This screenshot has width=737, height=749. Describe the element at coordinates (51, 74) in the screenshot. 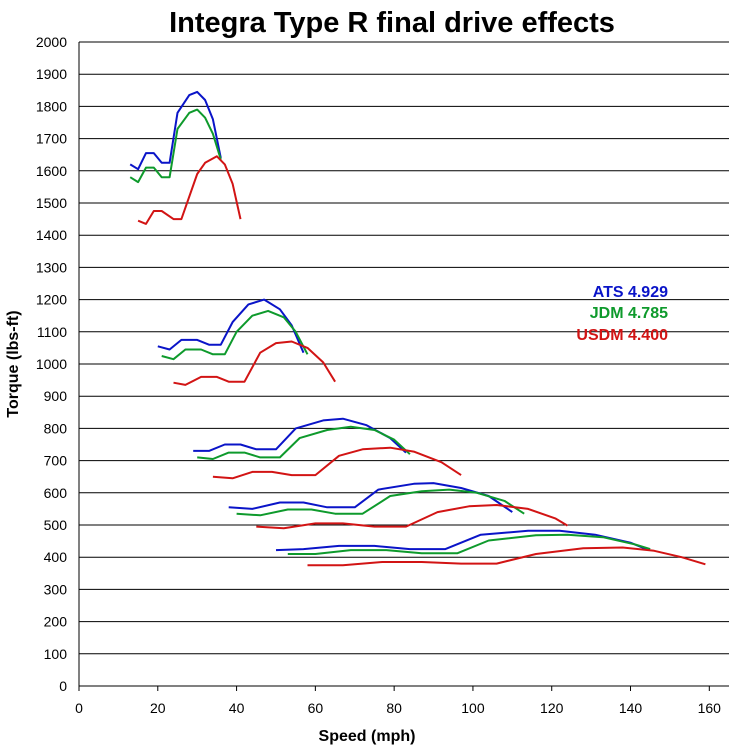

I see `y-tick-label: 1900` at that location.